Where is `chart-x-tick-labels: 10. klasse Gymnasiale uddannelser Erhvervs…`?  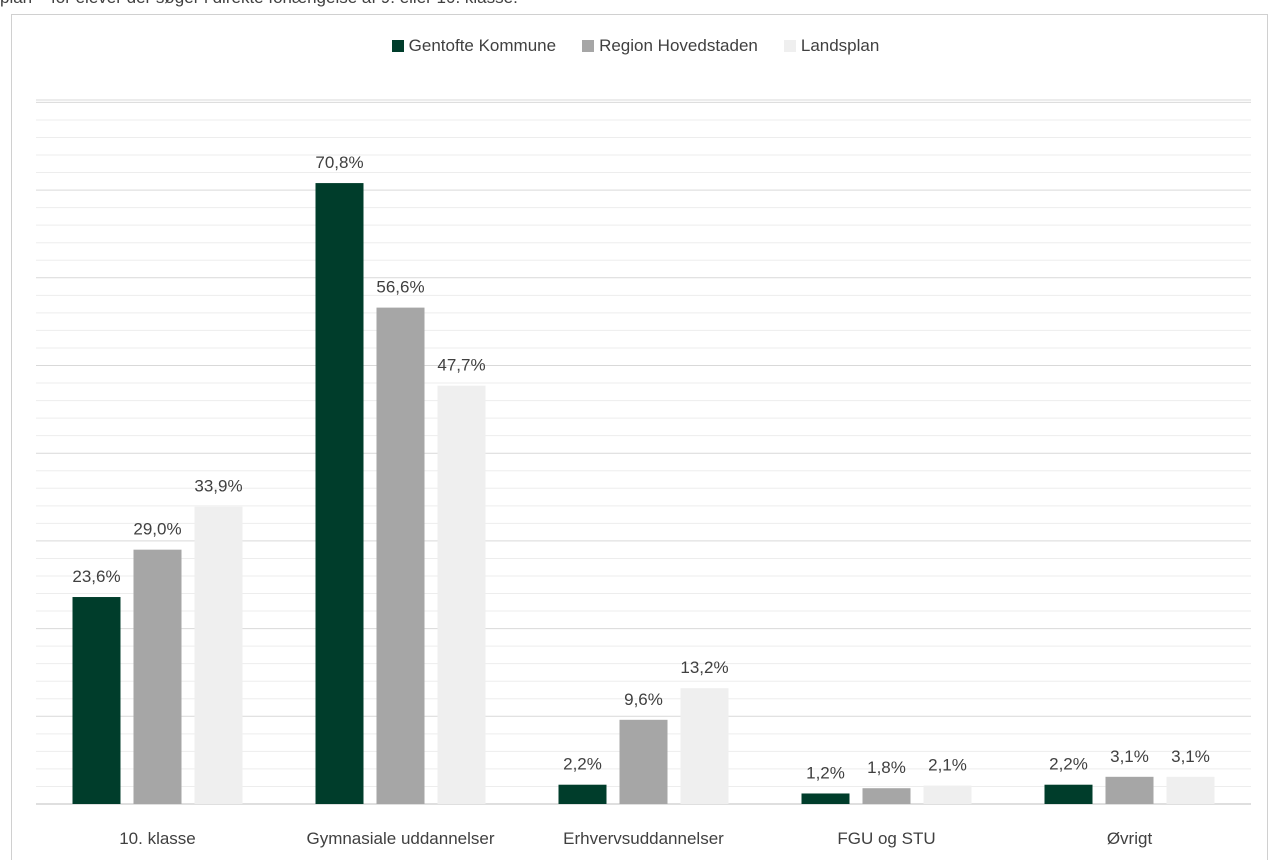 chart-x-tick-labels: 10. klasse Gymnasiale uddannelser Erhvervs… is located at coordinates (635, 838).